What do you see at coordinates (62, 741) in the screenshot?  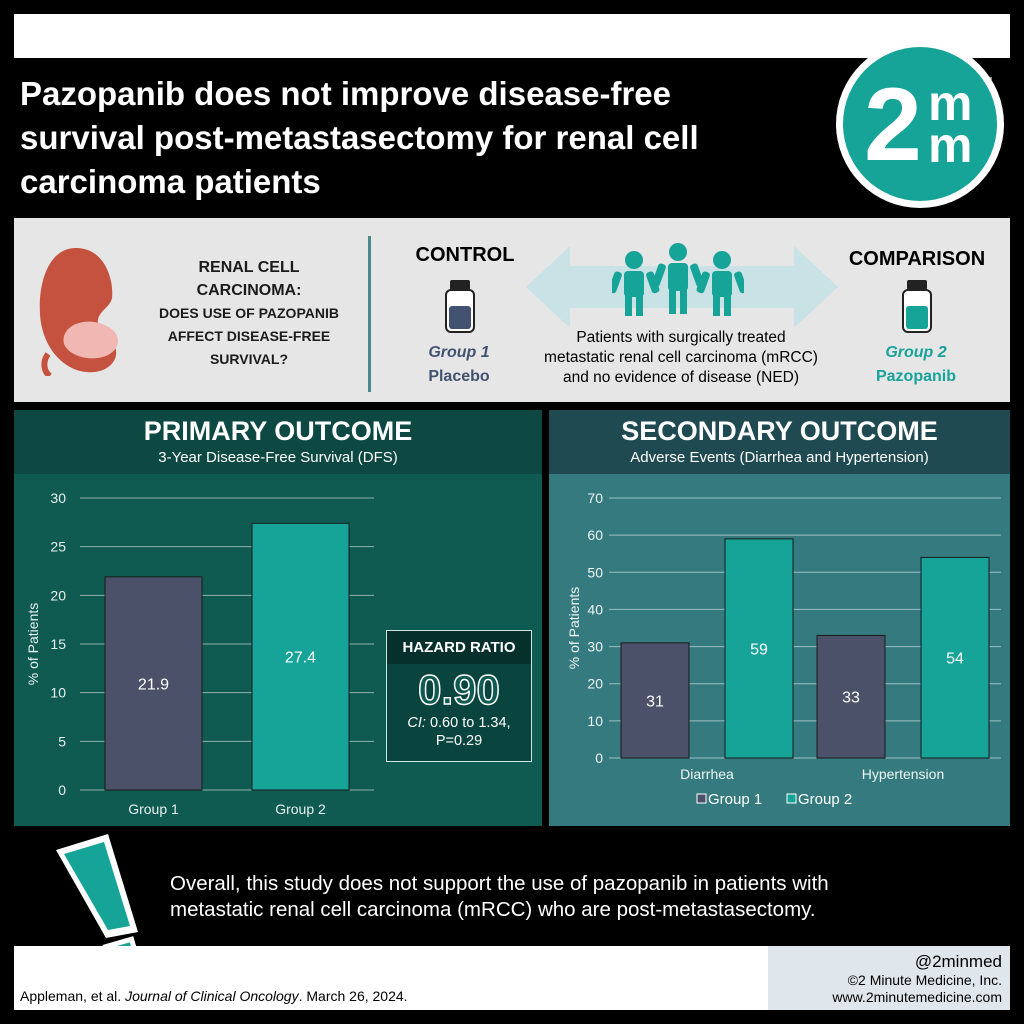 I see `y-tick-label: 5` at bounding box center [62, 741].